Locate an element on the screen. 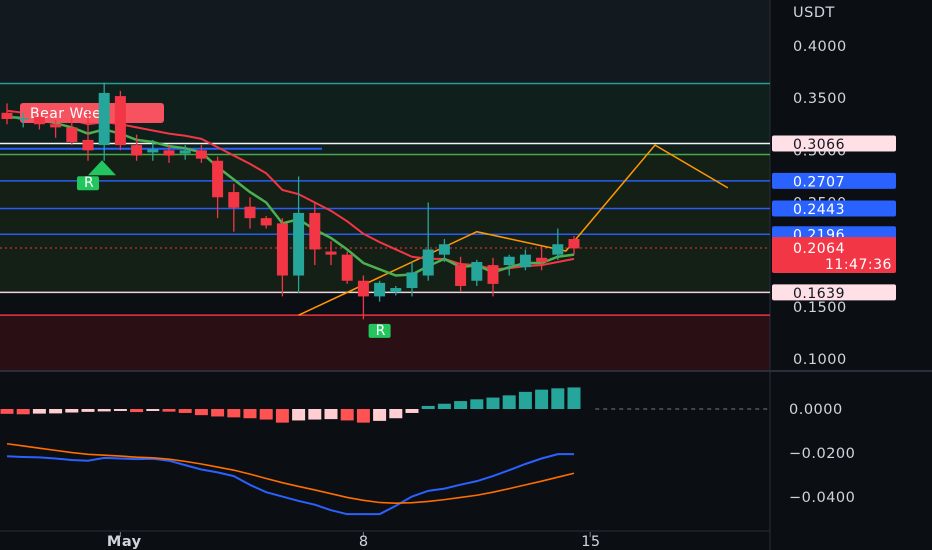  forecast-path is located at coordinates (513, 230).